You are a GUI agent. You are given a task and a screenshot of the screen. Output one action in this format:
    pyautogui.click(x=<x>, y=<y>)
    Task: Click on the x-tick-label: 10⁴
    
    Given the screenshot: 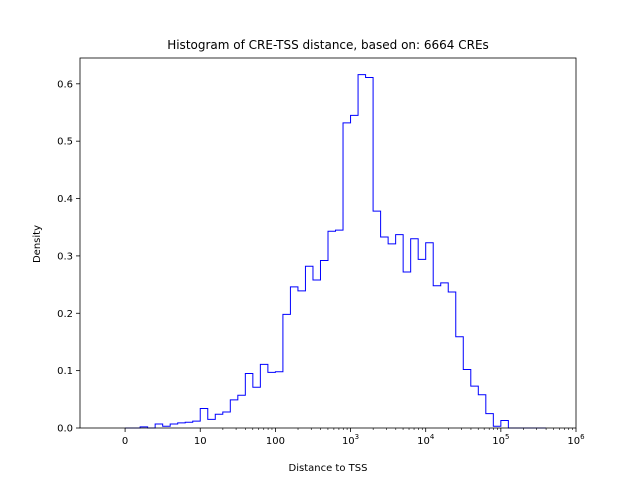 What is the action you would take?
    pyautogui.click(x=426, y=440)
    